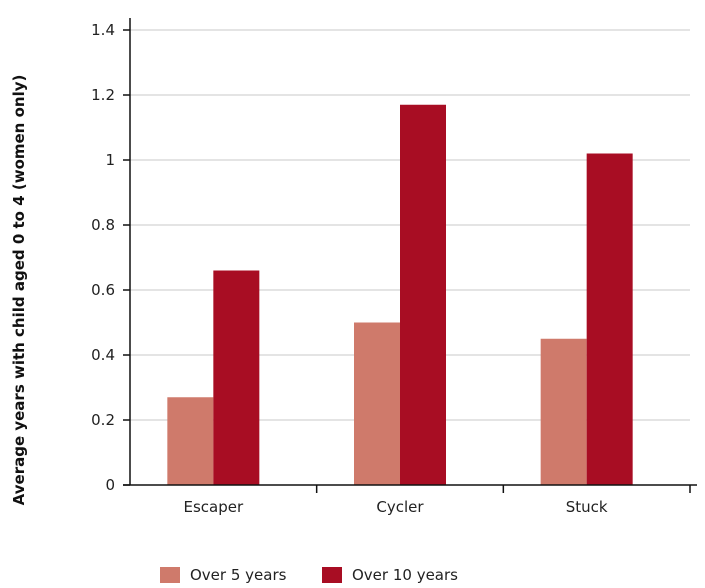 This screenshot has height=588, width=705. Describe the element at coordinates (103, 420) in the screenshot. I see `y-tick-label-1: 0.2` at that location.